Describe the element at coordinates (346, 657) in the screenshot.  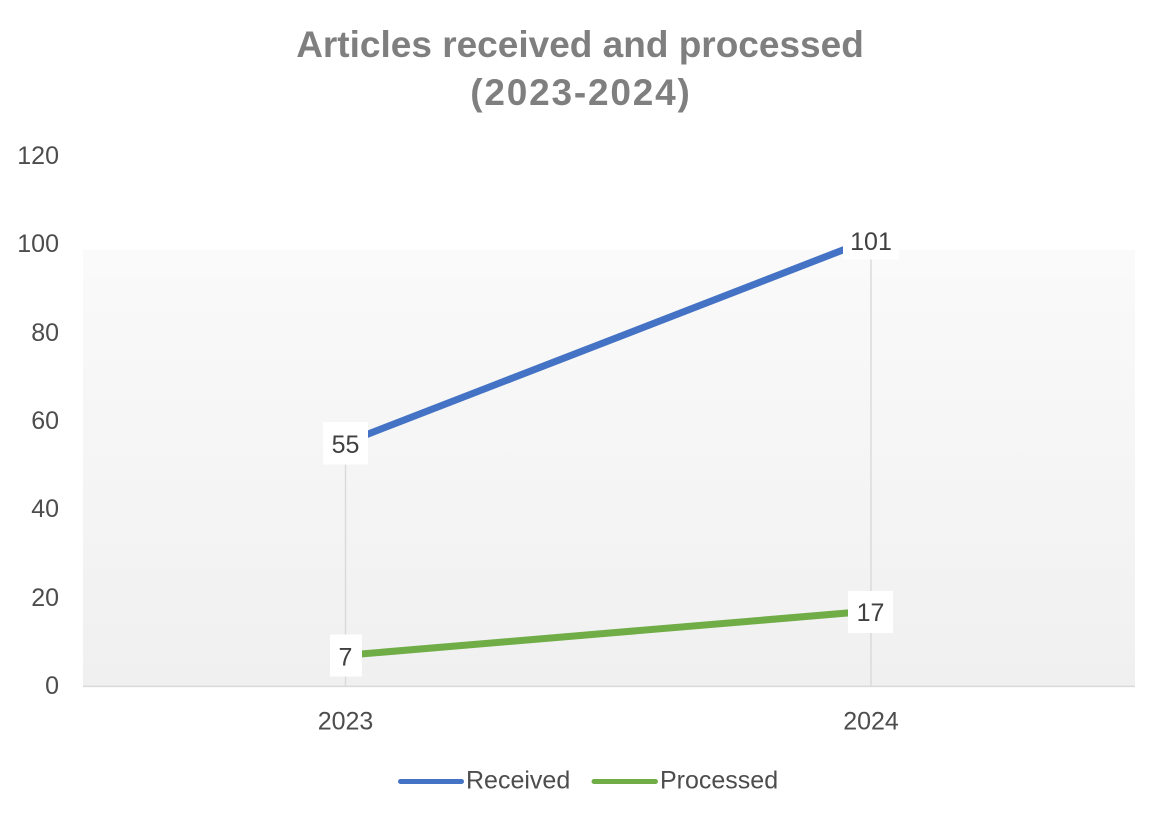
I see `svg-text: 7` at that location.